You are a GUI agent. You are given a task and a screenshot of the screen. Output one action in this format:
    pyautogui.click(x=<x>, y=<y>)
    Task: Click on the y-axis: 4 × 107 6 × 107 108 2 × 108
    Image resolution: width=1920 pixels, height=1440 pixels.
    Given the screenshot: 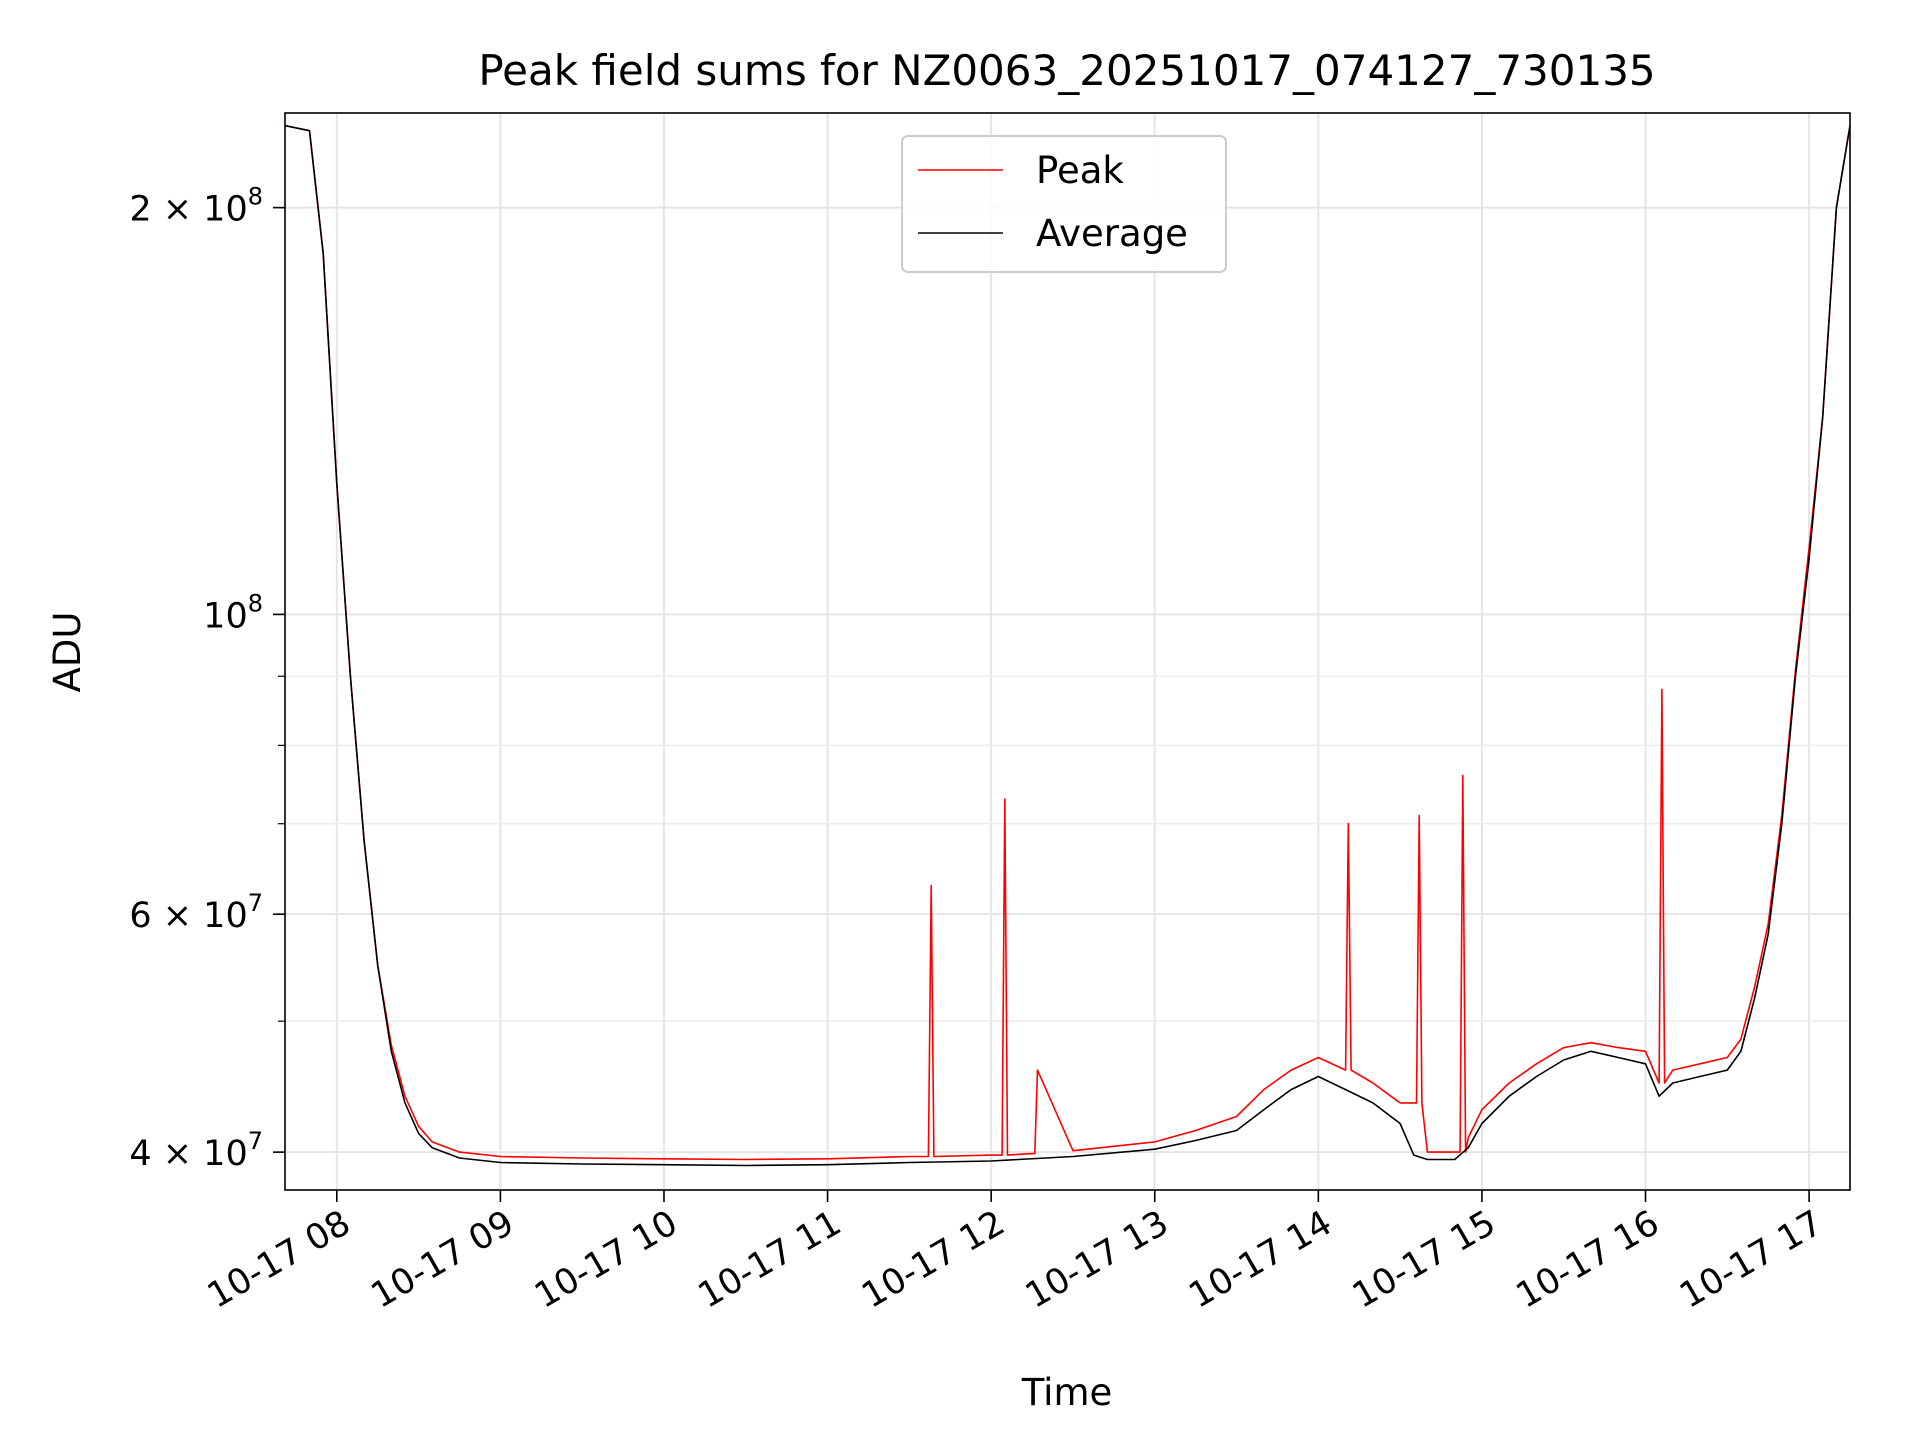 What is the action you would take?
    pyautogui.click(x=207, y=678)
    